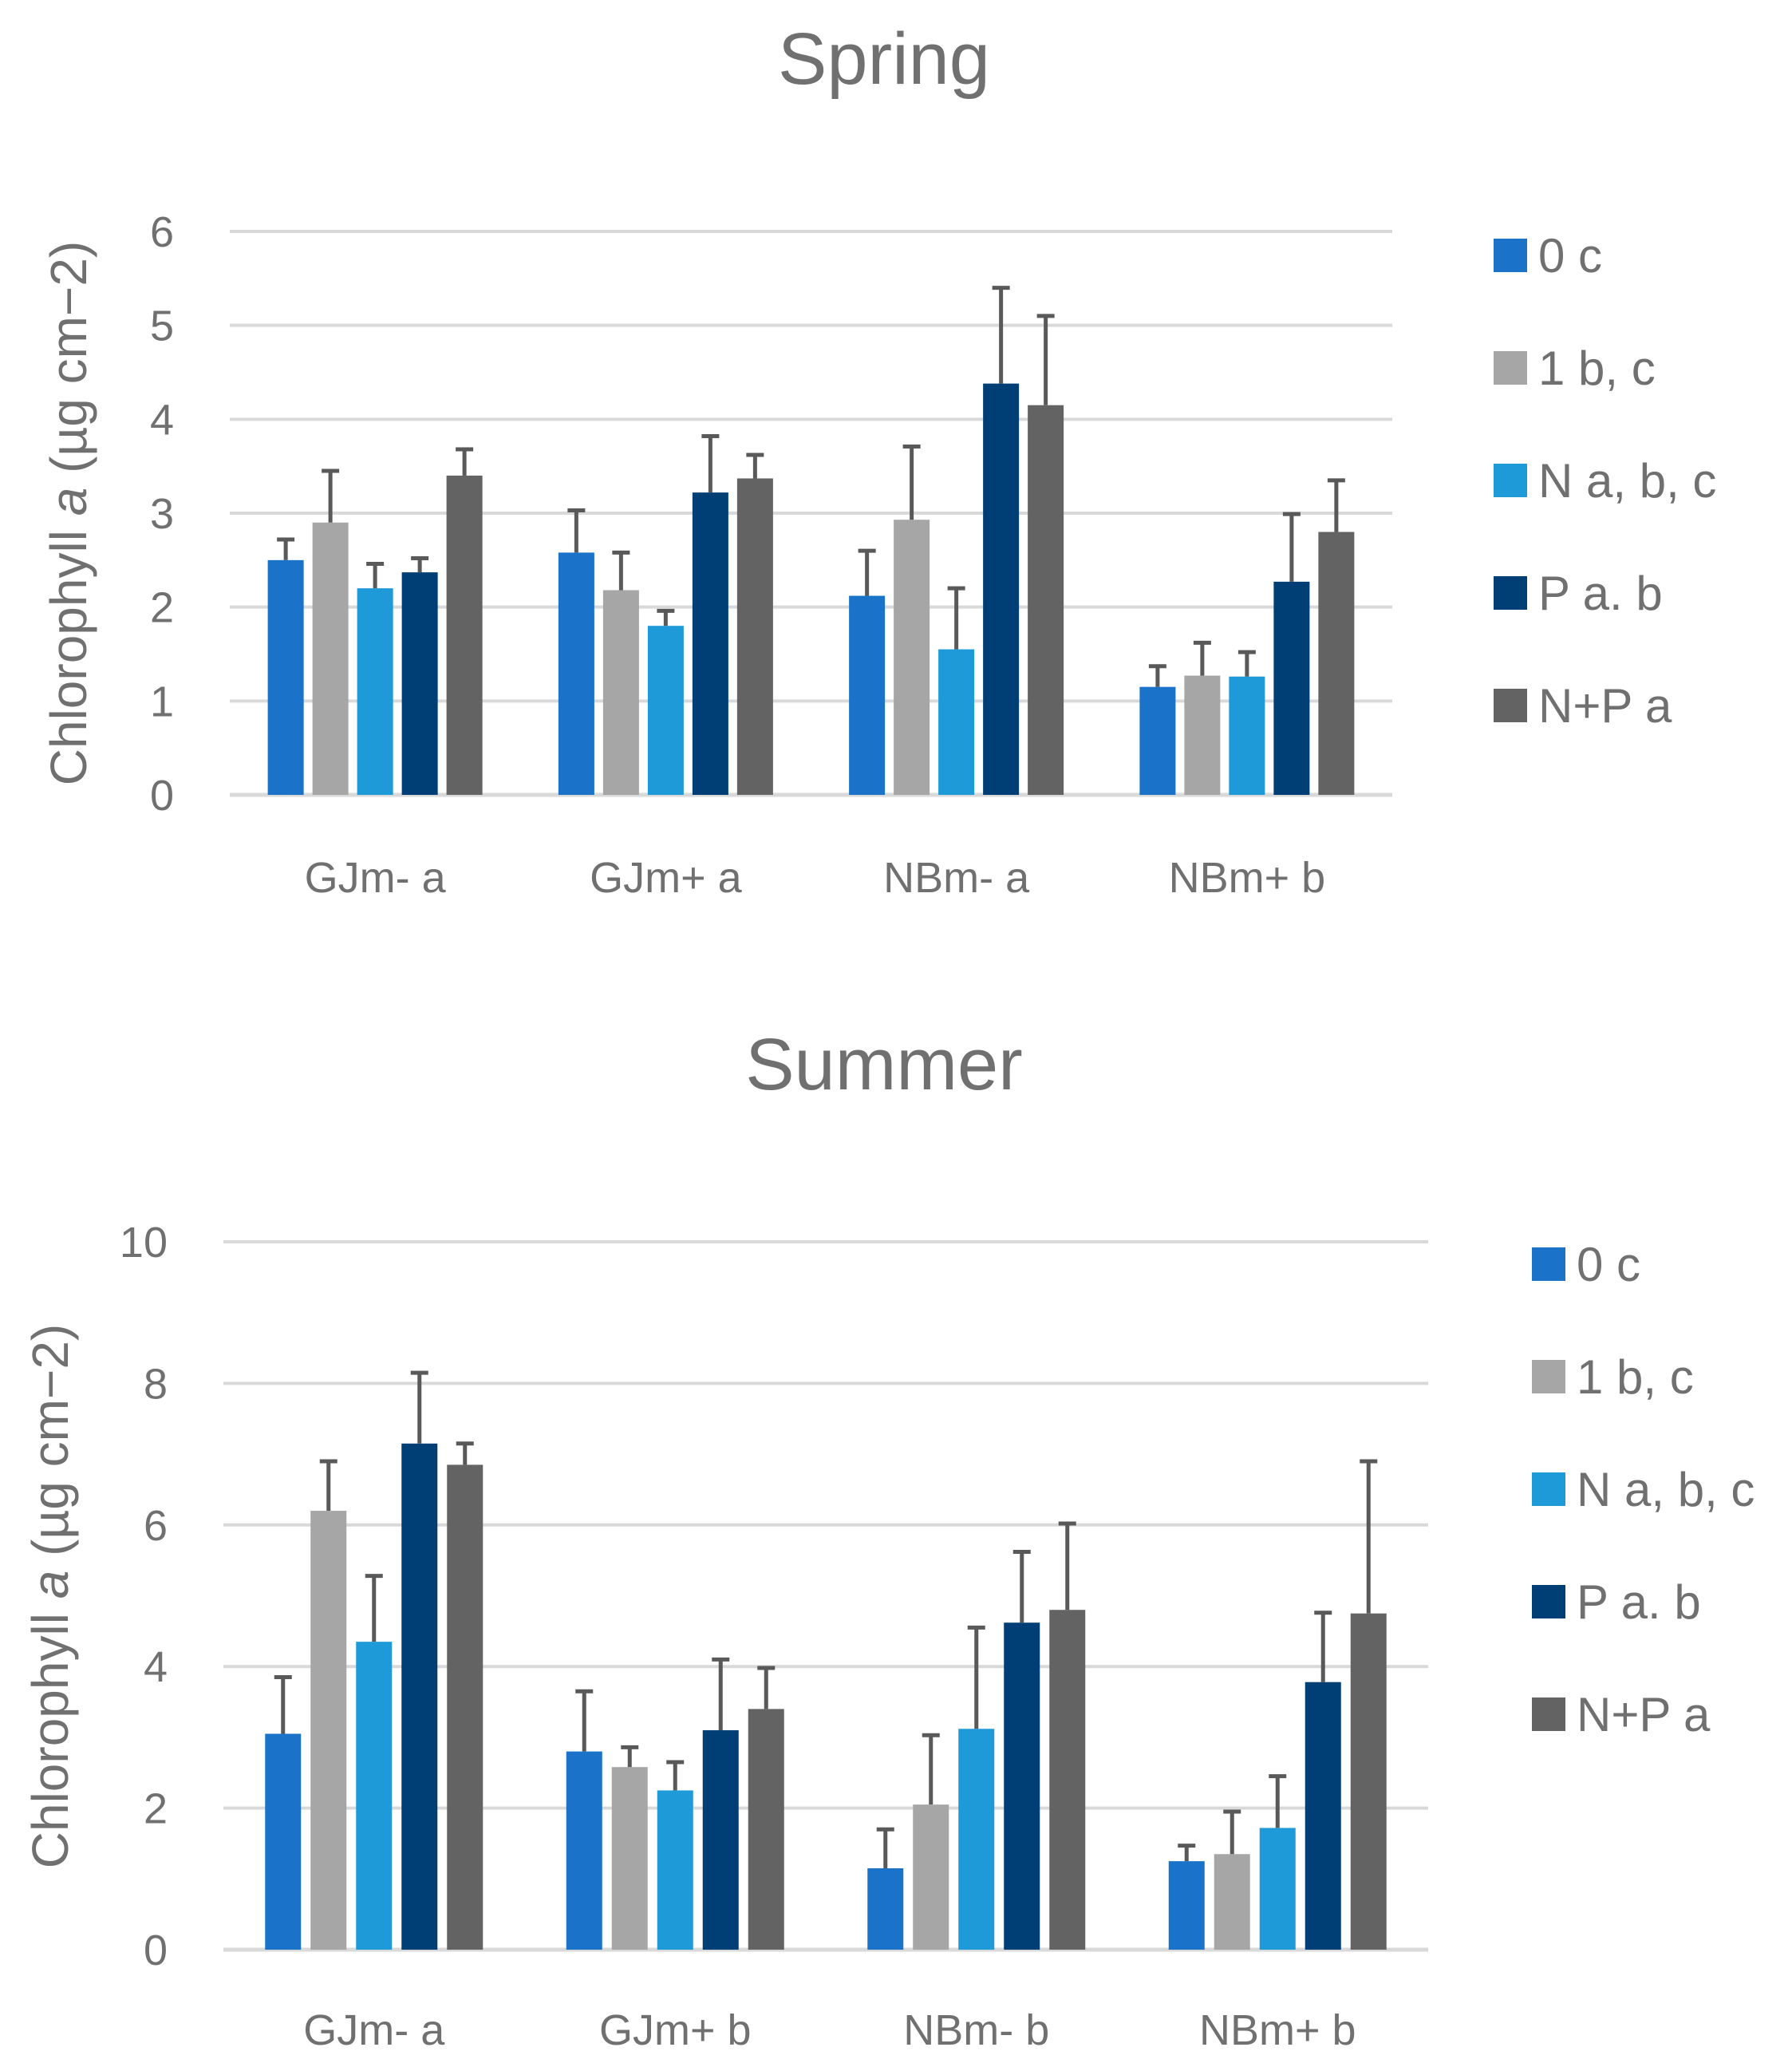 The image size is (1792, 2067). Describe the element at coordinates (144, 1243) in the screenshot. I see `y-tick-label: 10` at that location.